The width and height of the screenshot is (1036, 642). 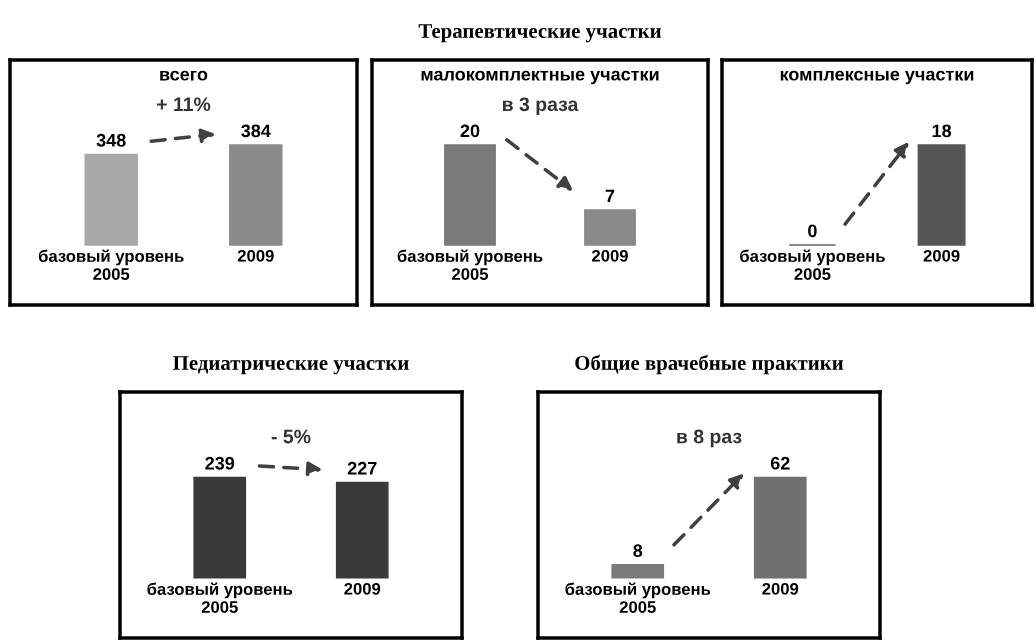 What do you see at coordinates (942, 131) in the screenshot?
I see `data-label: 18` at bounding box center [942, 131].